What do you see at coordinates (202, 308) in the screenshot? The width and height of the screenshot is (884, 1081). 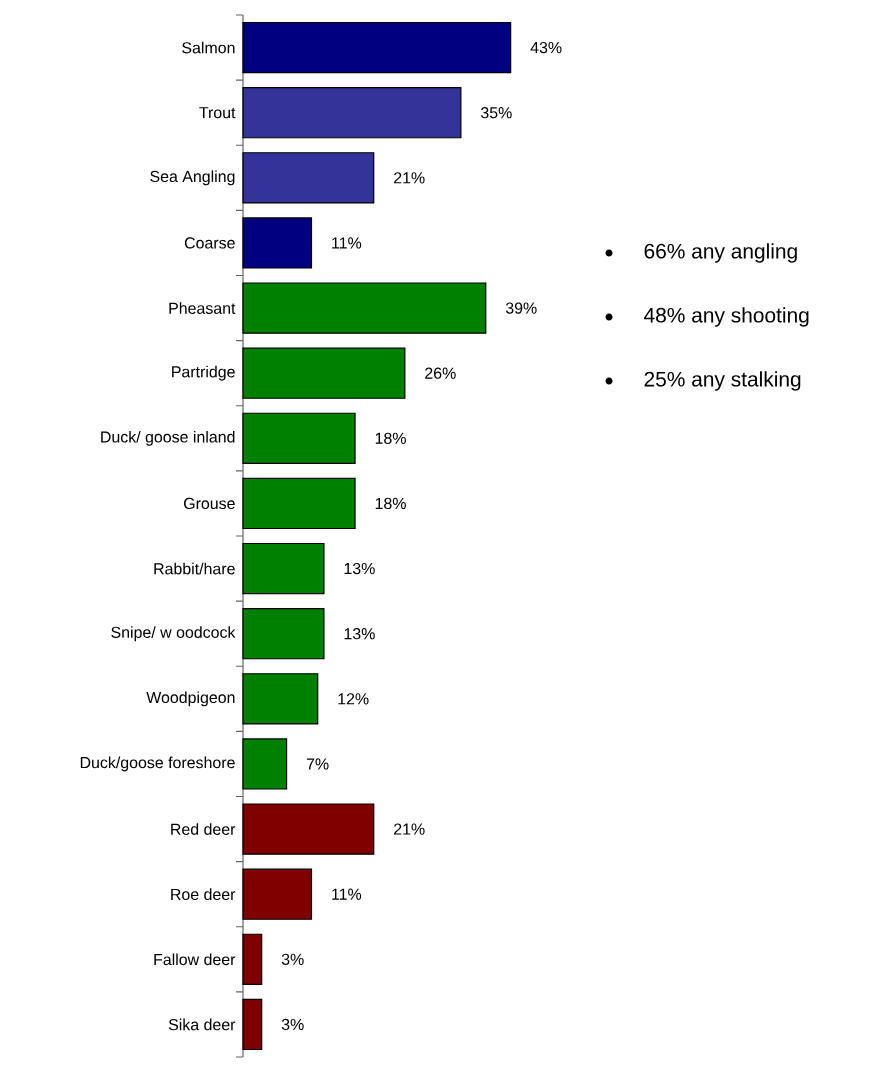 I see `y-tick-label: Pheasant` at bounding box center [202, 308].